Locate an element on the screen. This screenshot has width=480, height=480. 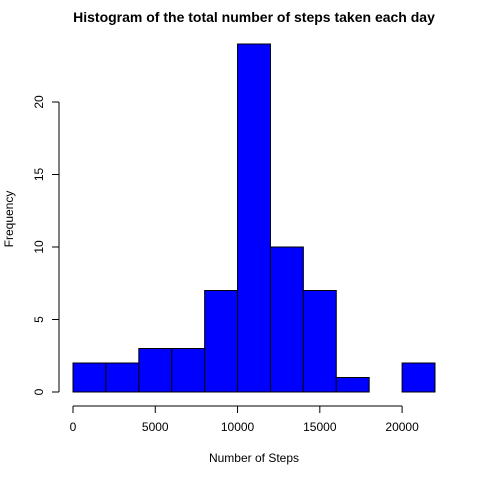
x-tick-label: 15000 is located at coordinates (320, 427).